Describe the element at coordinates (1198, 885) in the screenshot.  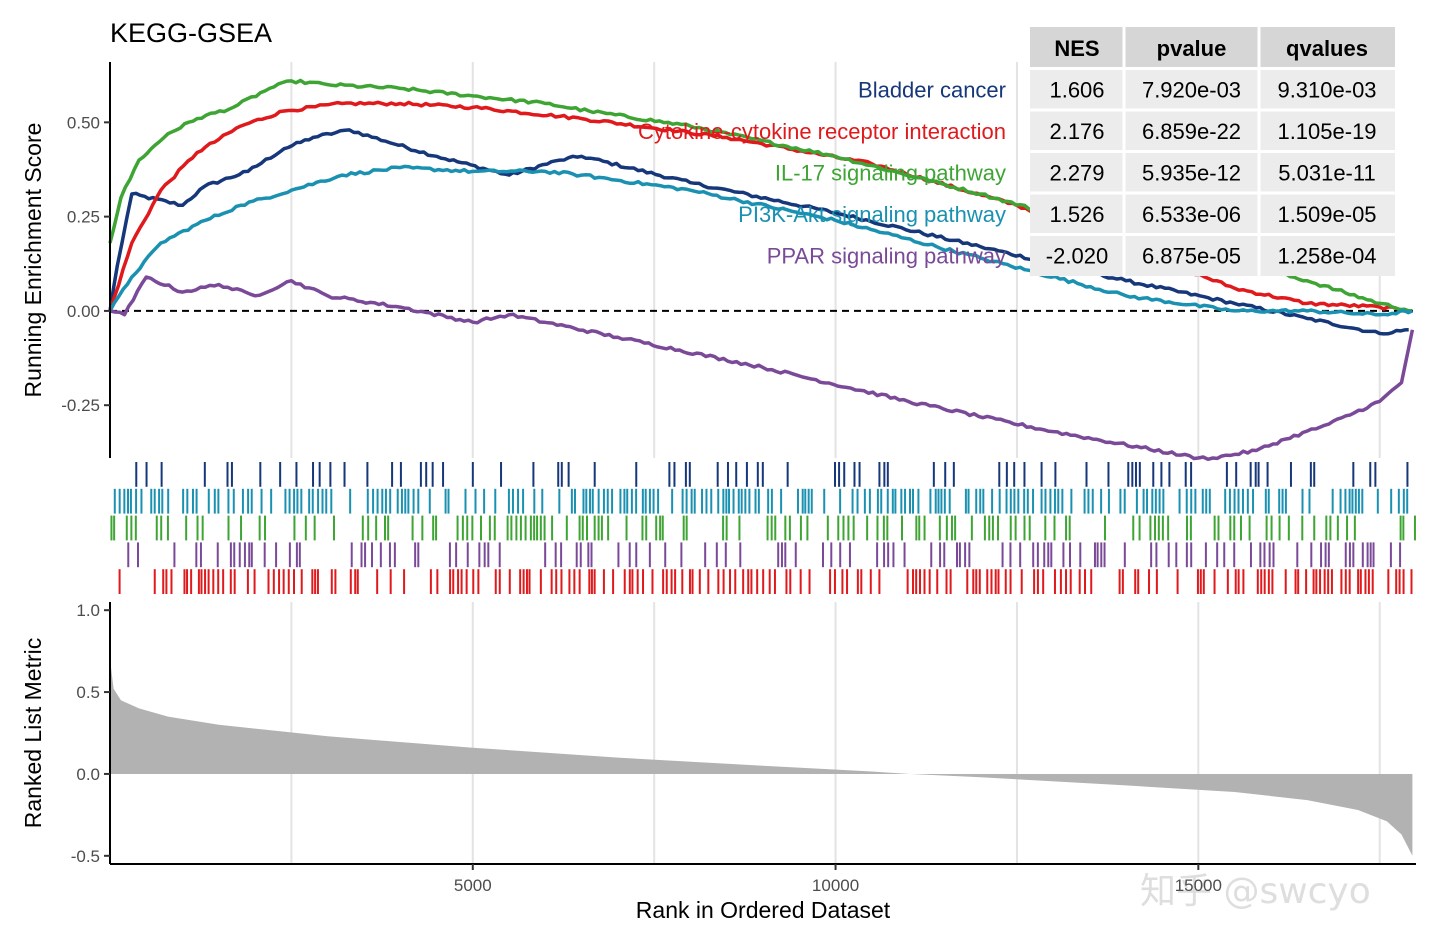
I see `x-tick-label: 15000` at that location.